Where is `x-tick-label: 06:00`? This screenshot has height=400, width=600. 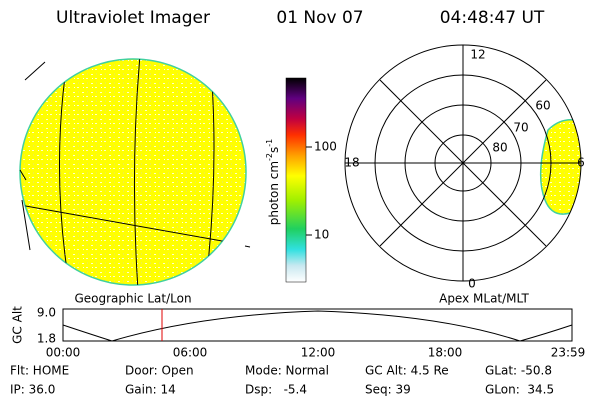 x-tick-label: 06:00 is located at coordinates (190, 353).